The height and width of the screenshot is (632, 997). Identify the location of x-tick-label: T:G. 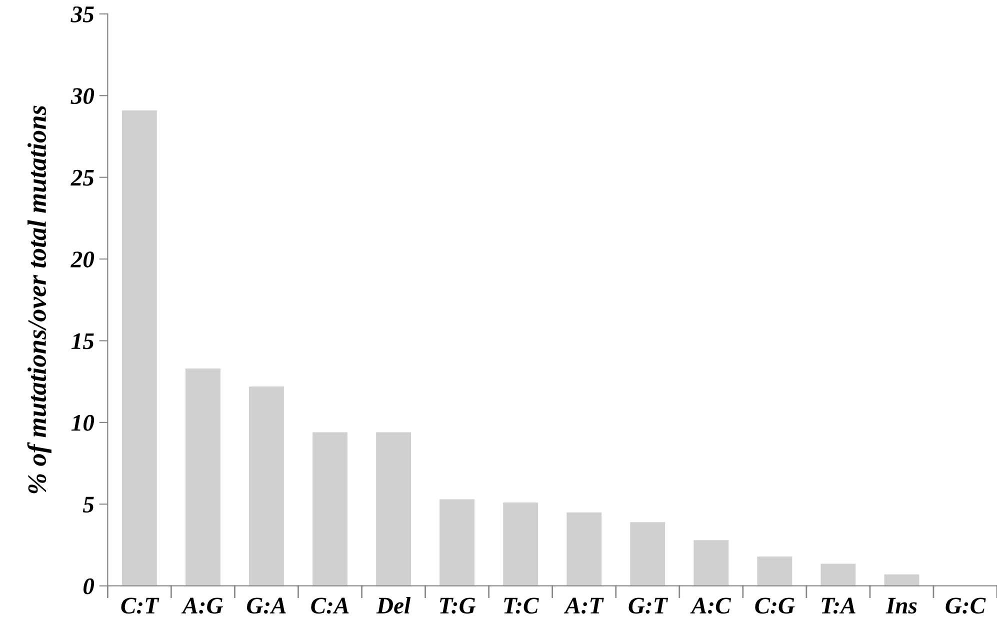
(458, 606).